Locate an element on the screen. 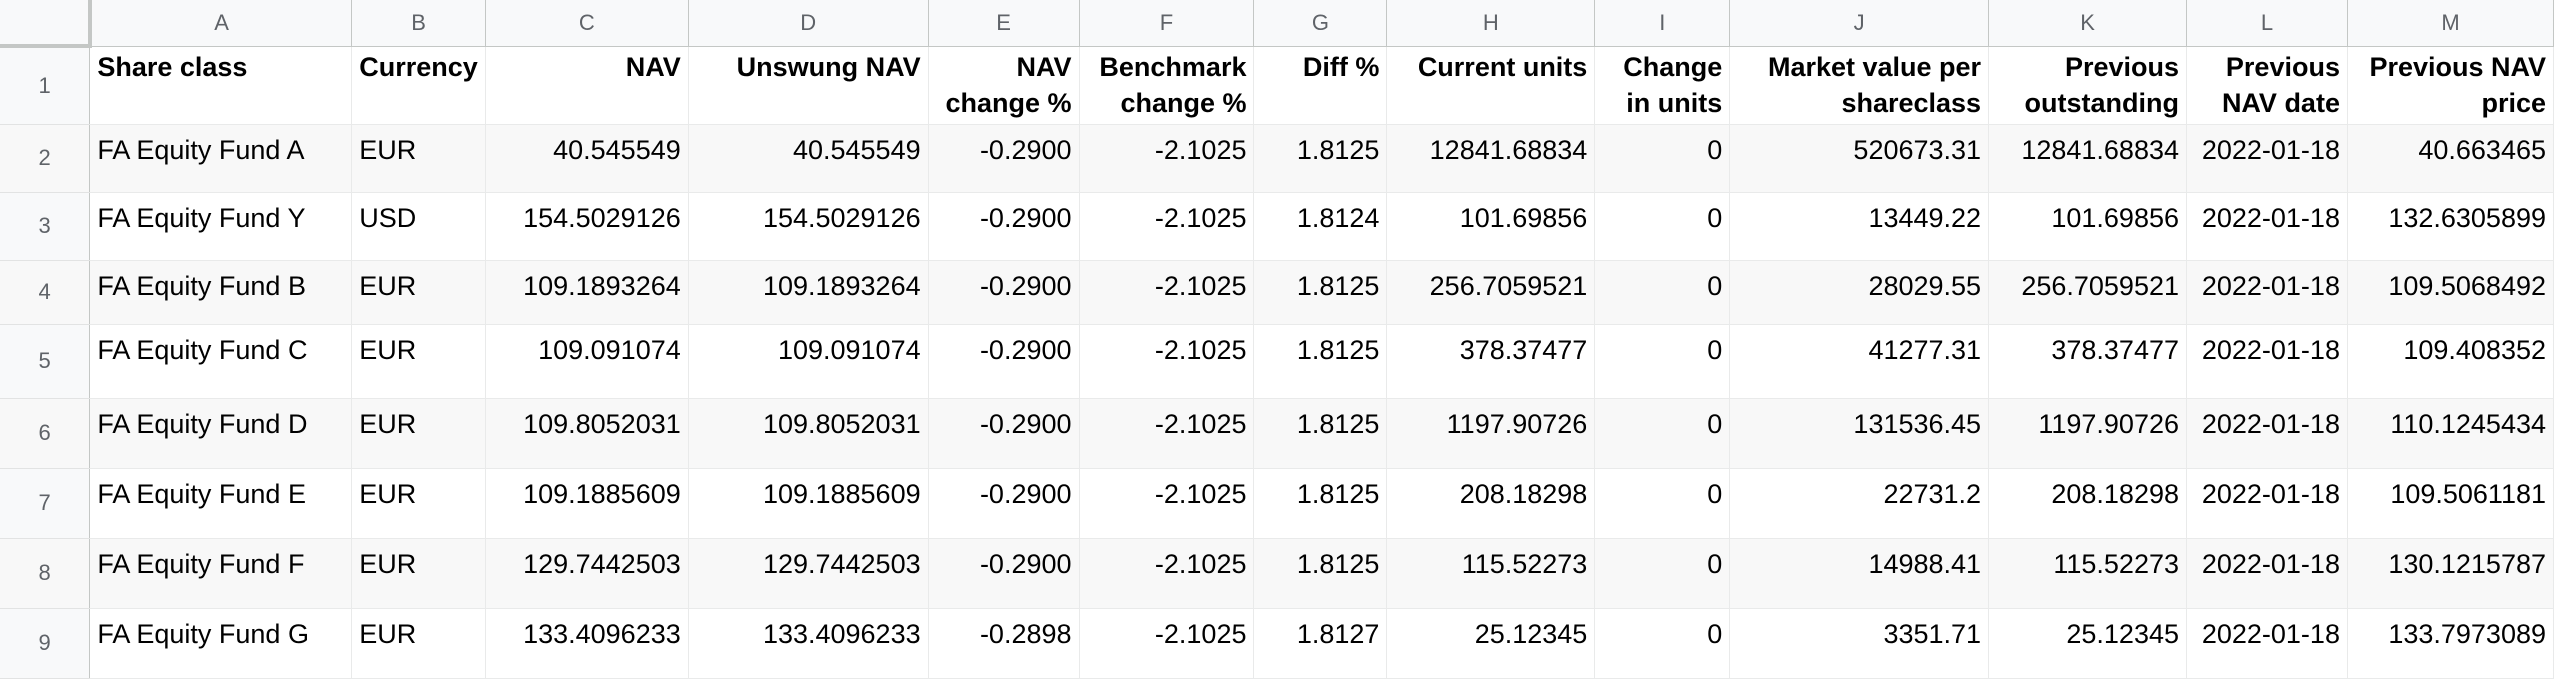 This screenshot has height=679, width=2554. cell: 41277.31 is located at coordinates (1859, 361).